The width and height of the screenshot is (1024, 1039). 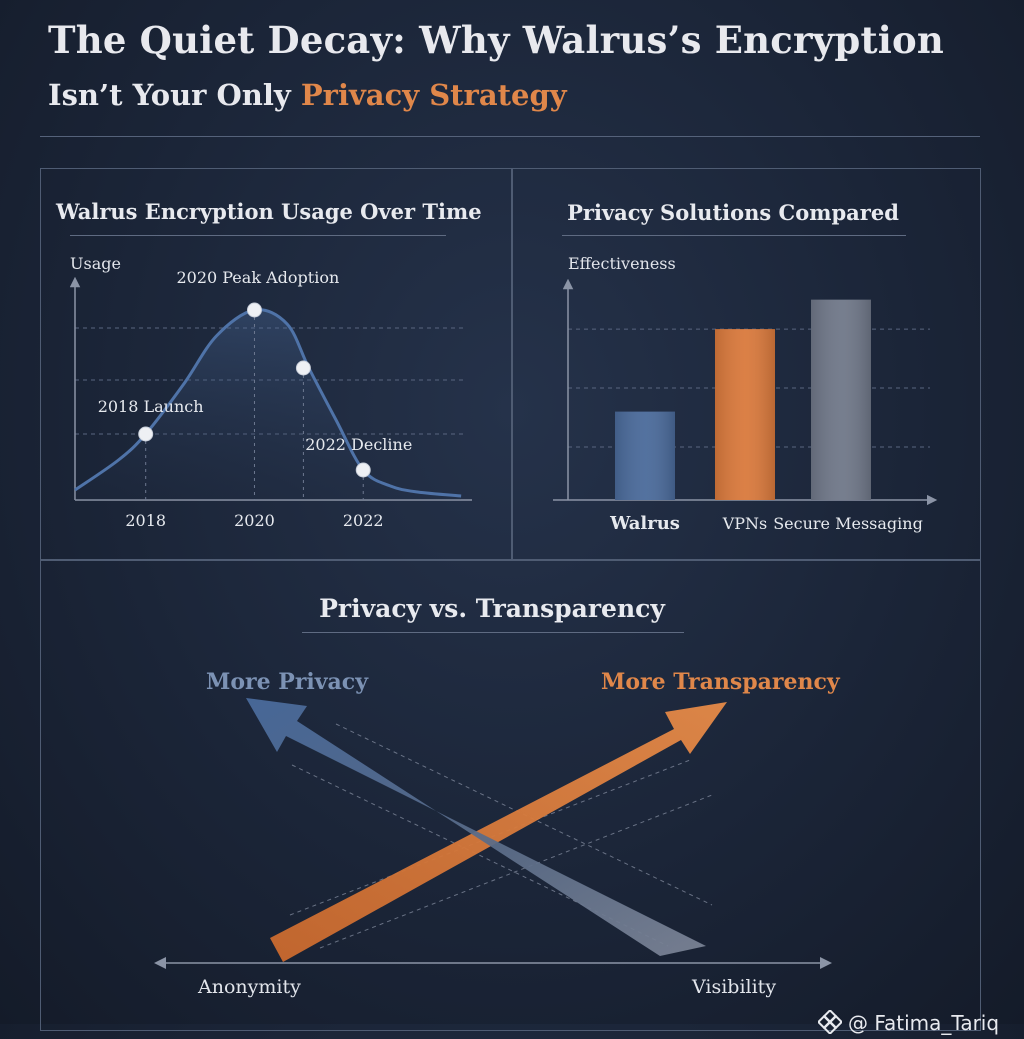 What do you see at coordinates (830, 1023) in the screenshot?
I see `diamond-logo-icon` at bounding box center [830, 1023].